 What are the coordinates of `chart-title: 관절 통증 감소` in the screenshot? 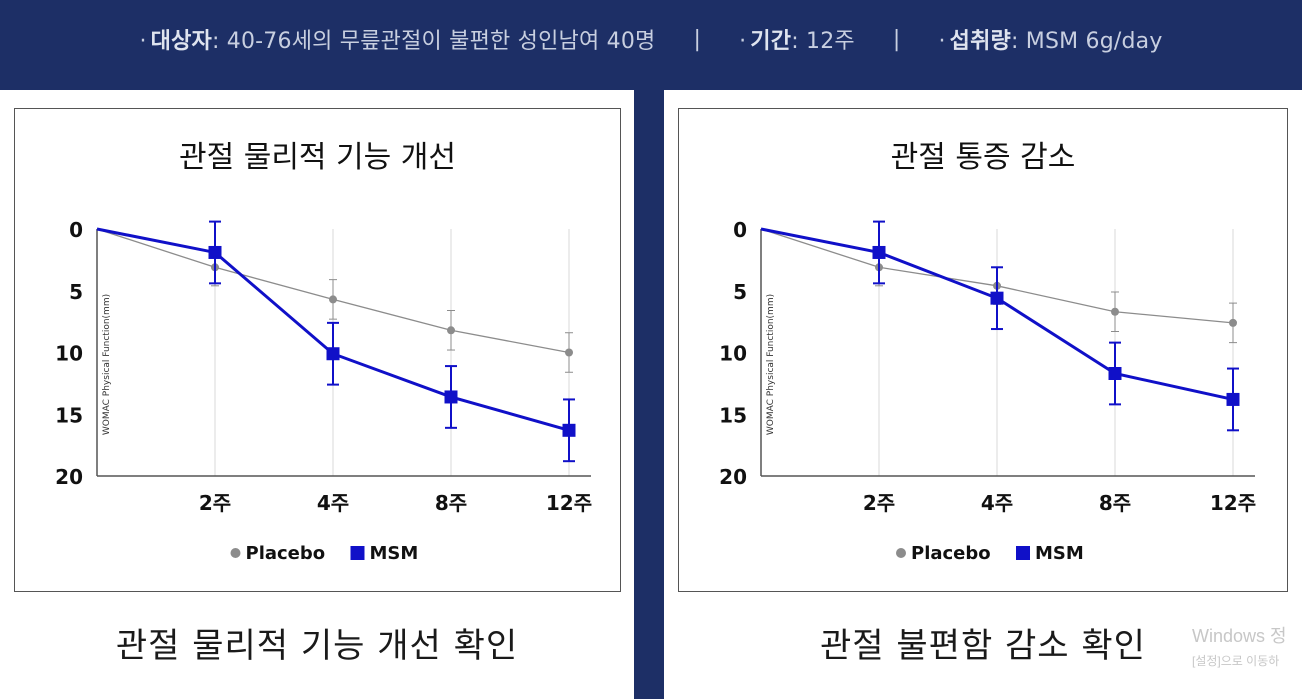 It's located at (983, 157).